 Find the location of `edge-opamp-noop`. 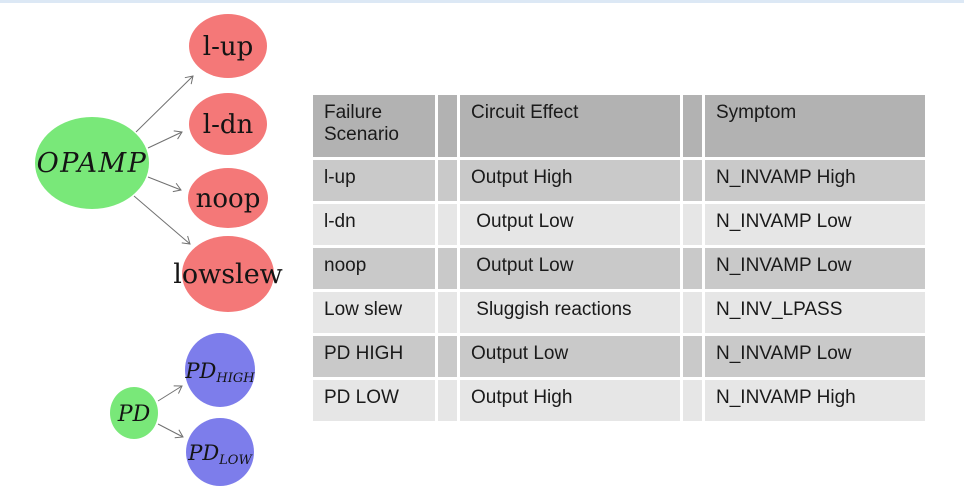

edge-opamp-noop is located at coordinates (164, 184).